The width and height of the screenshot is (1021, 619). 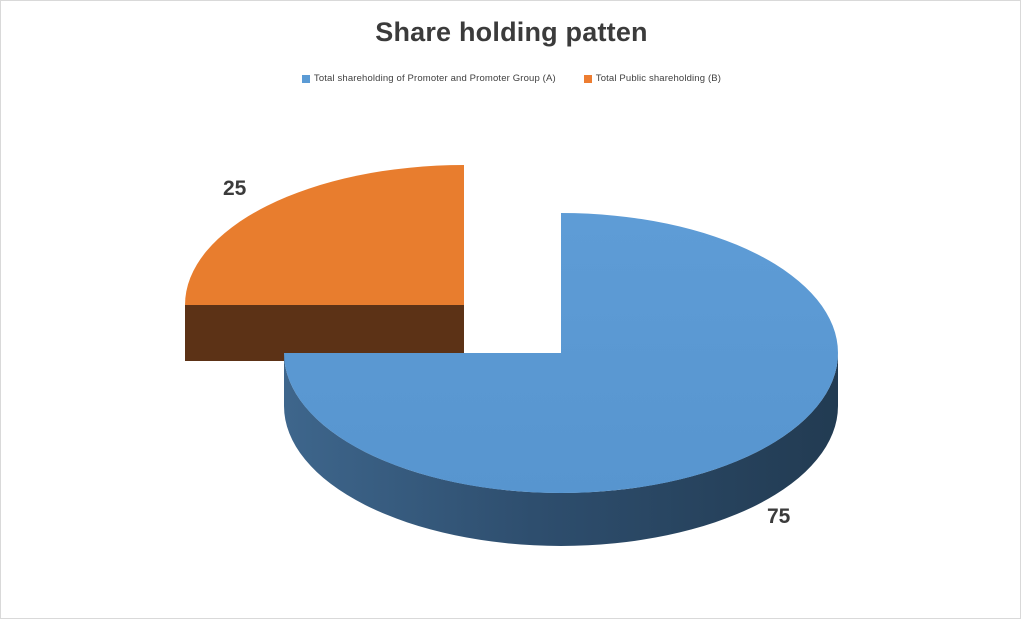 I want to click on legend-item-public: Total Public shareholding (B), so click(x=652, y=78).